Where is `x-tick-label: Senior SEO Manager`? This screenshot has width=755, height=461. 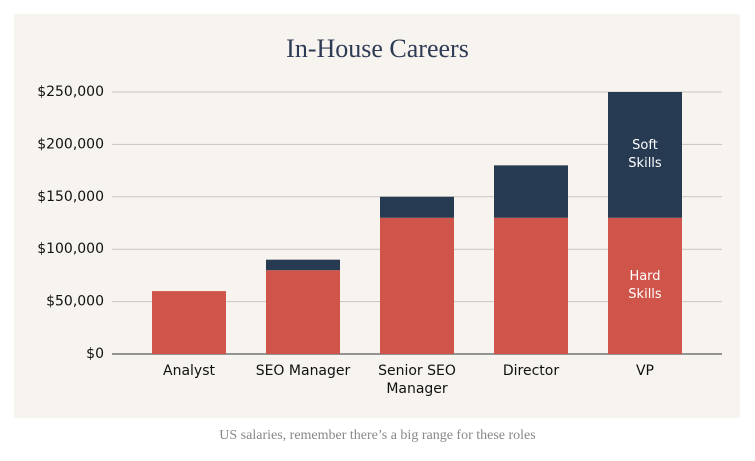
x-tick-label: Senior SEO Manager is located at coordinates (417, 380).